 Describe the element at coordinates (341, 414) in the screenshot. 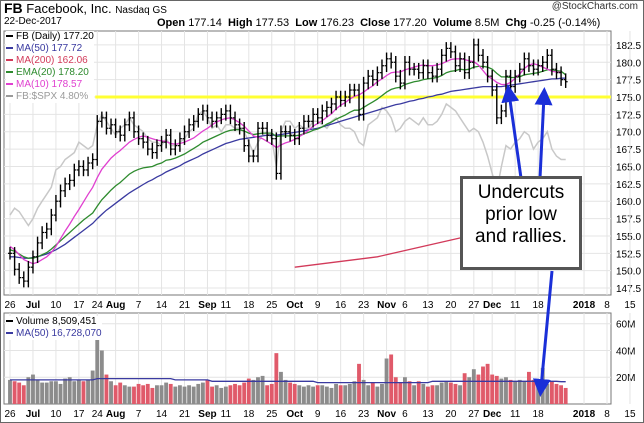

I see `volume-x-tick-label: 16` at that location.